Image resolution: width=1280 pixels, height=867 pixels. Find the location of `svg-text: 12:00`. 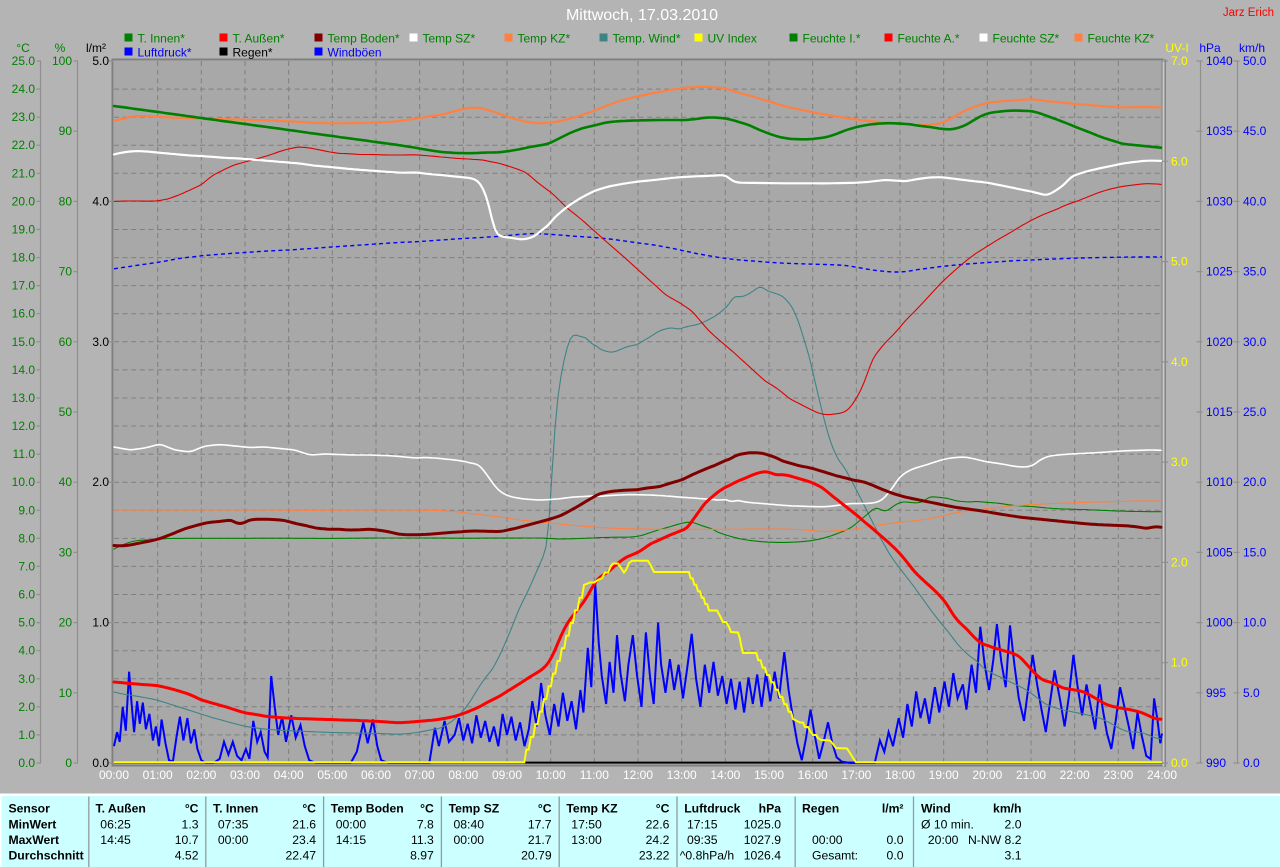

svg-text: 12:00 is located at coordinates (638, 775).